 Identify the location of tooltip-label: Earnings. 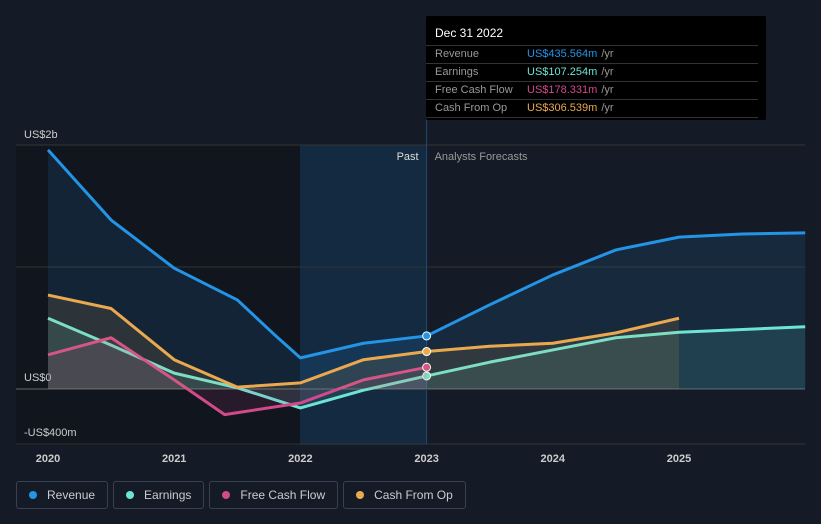
(457, 72).